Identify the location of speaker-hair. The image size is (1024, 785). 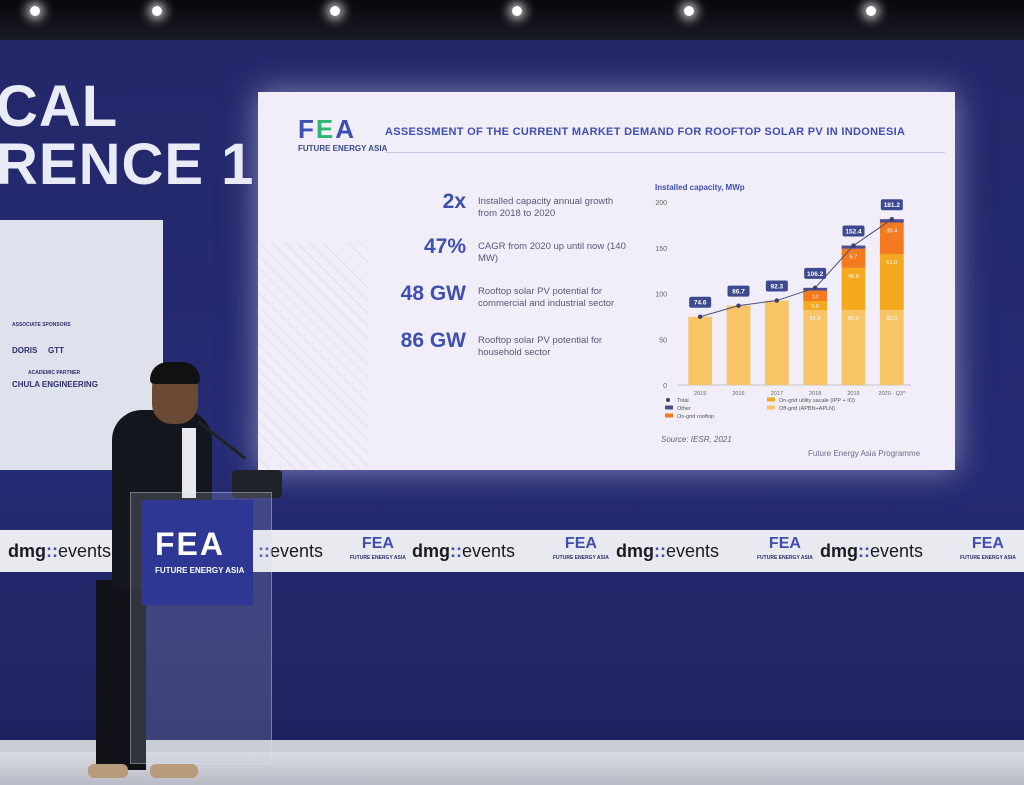
(175, 373).